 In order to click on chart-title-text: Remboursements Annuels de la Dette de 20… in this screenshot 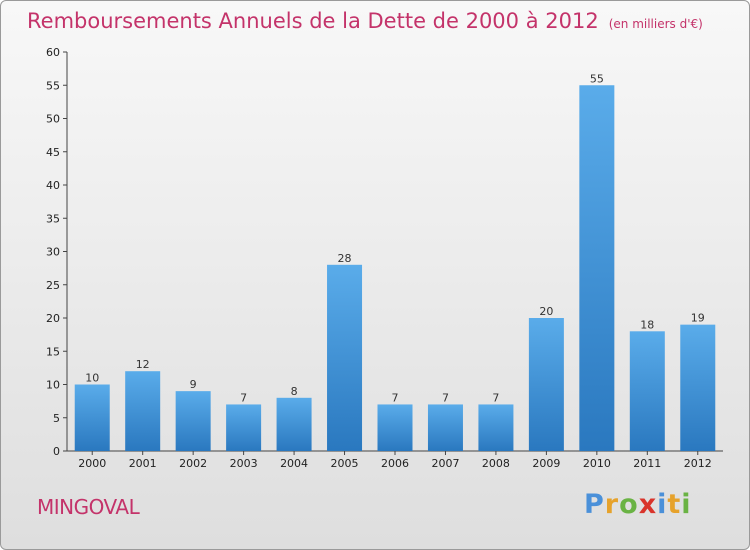, I will do `click(313, 21)`.